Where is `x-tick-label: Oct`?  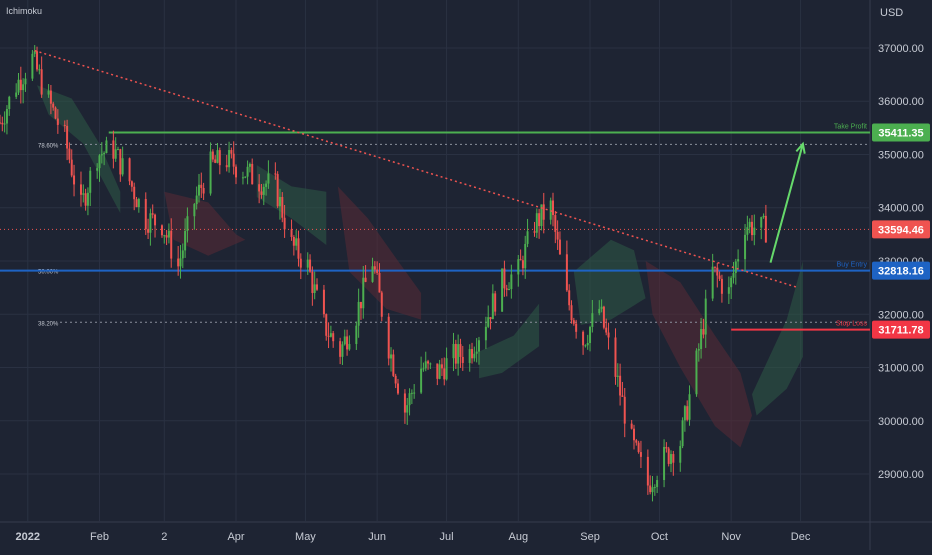
x-tick-label: Oct is located at coordinates (659, 537).